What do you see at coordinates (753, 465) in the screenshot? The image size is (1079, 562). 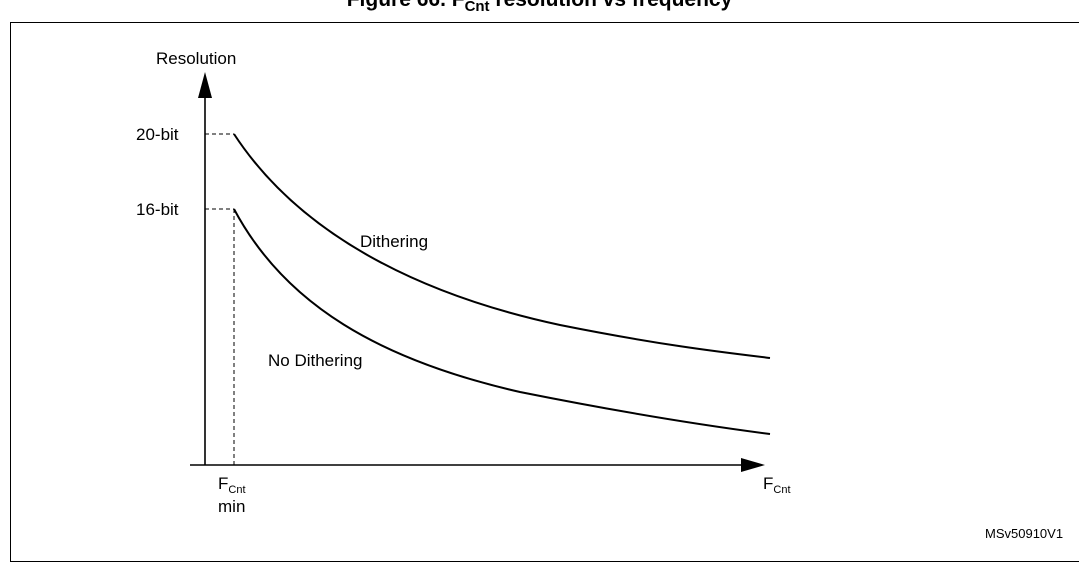 I see `x-axis-arrow` at bounding box center [753, 465].